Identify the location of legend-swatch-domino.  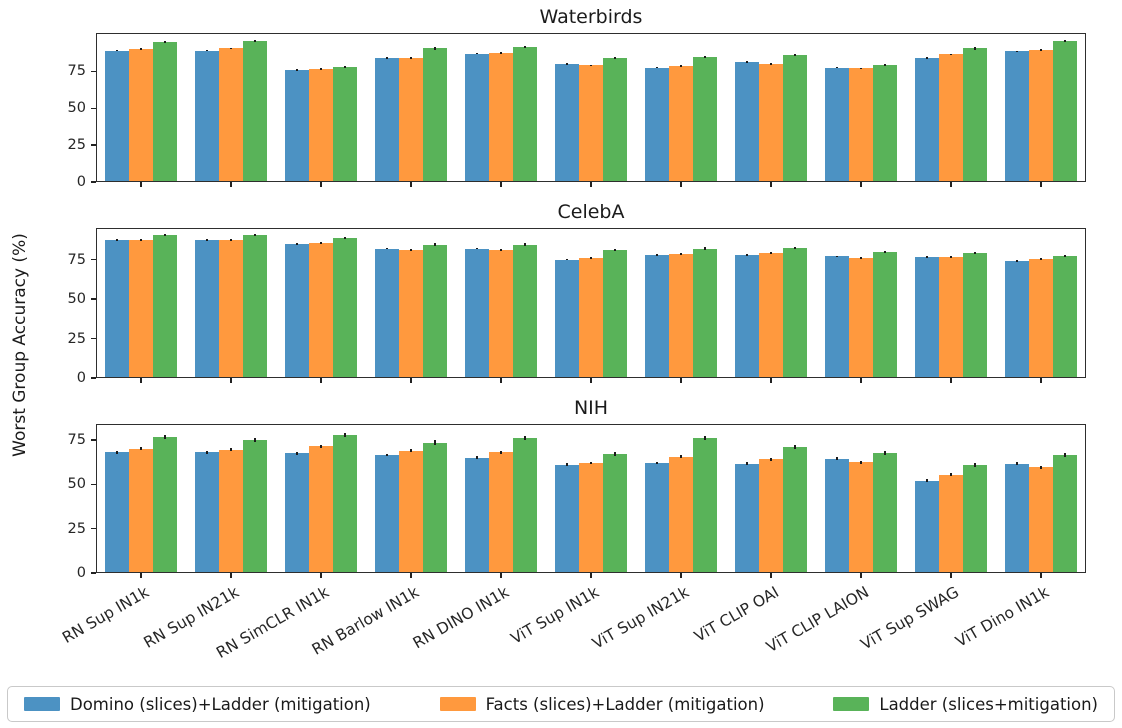
(42, 704).